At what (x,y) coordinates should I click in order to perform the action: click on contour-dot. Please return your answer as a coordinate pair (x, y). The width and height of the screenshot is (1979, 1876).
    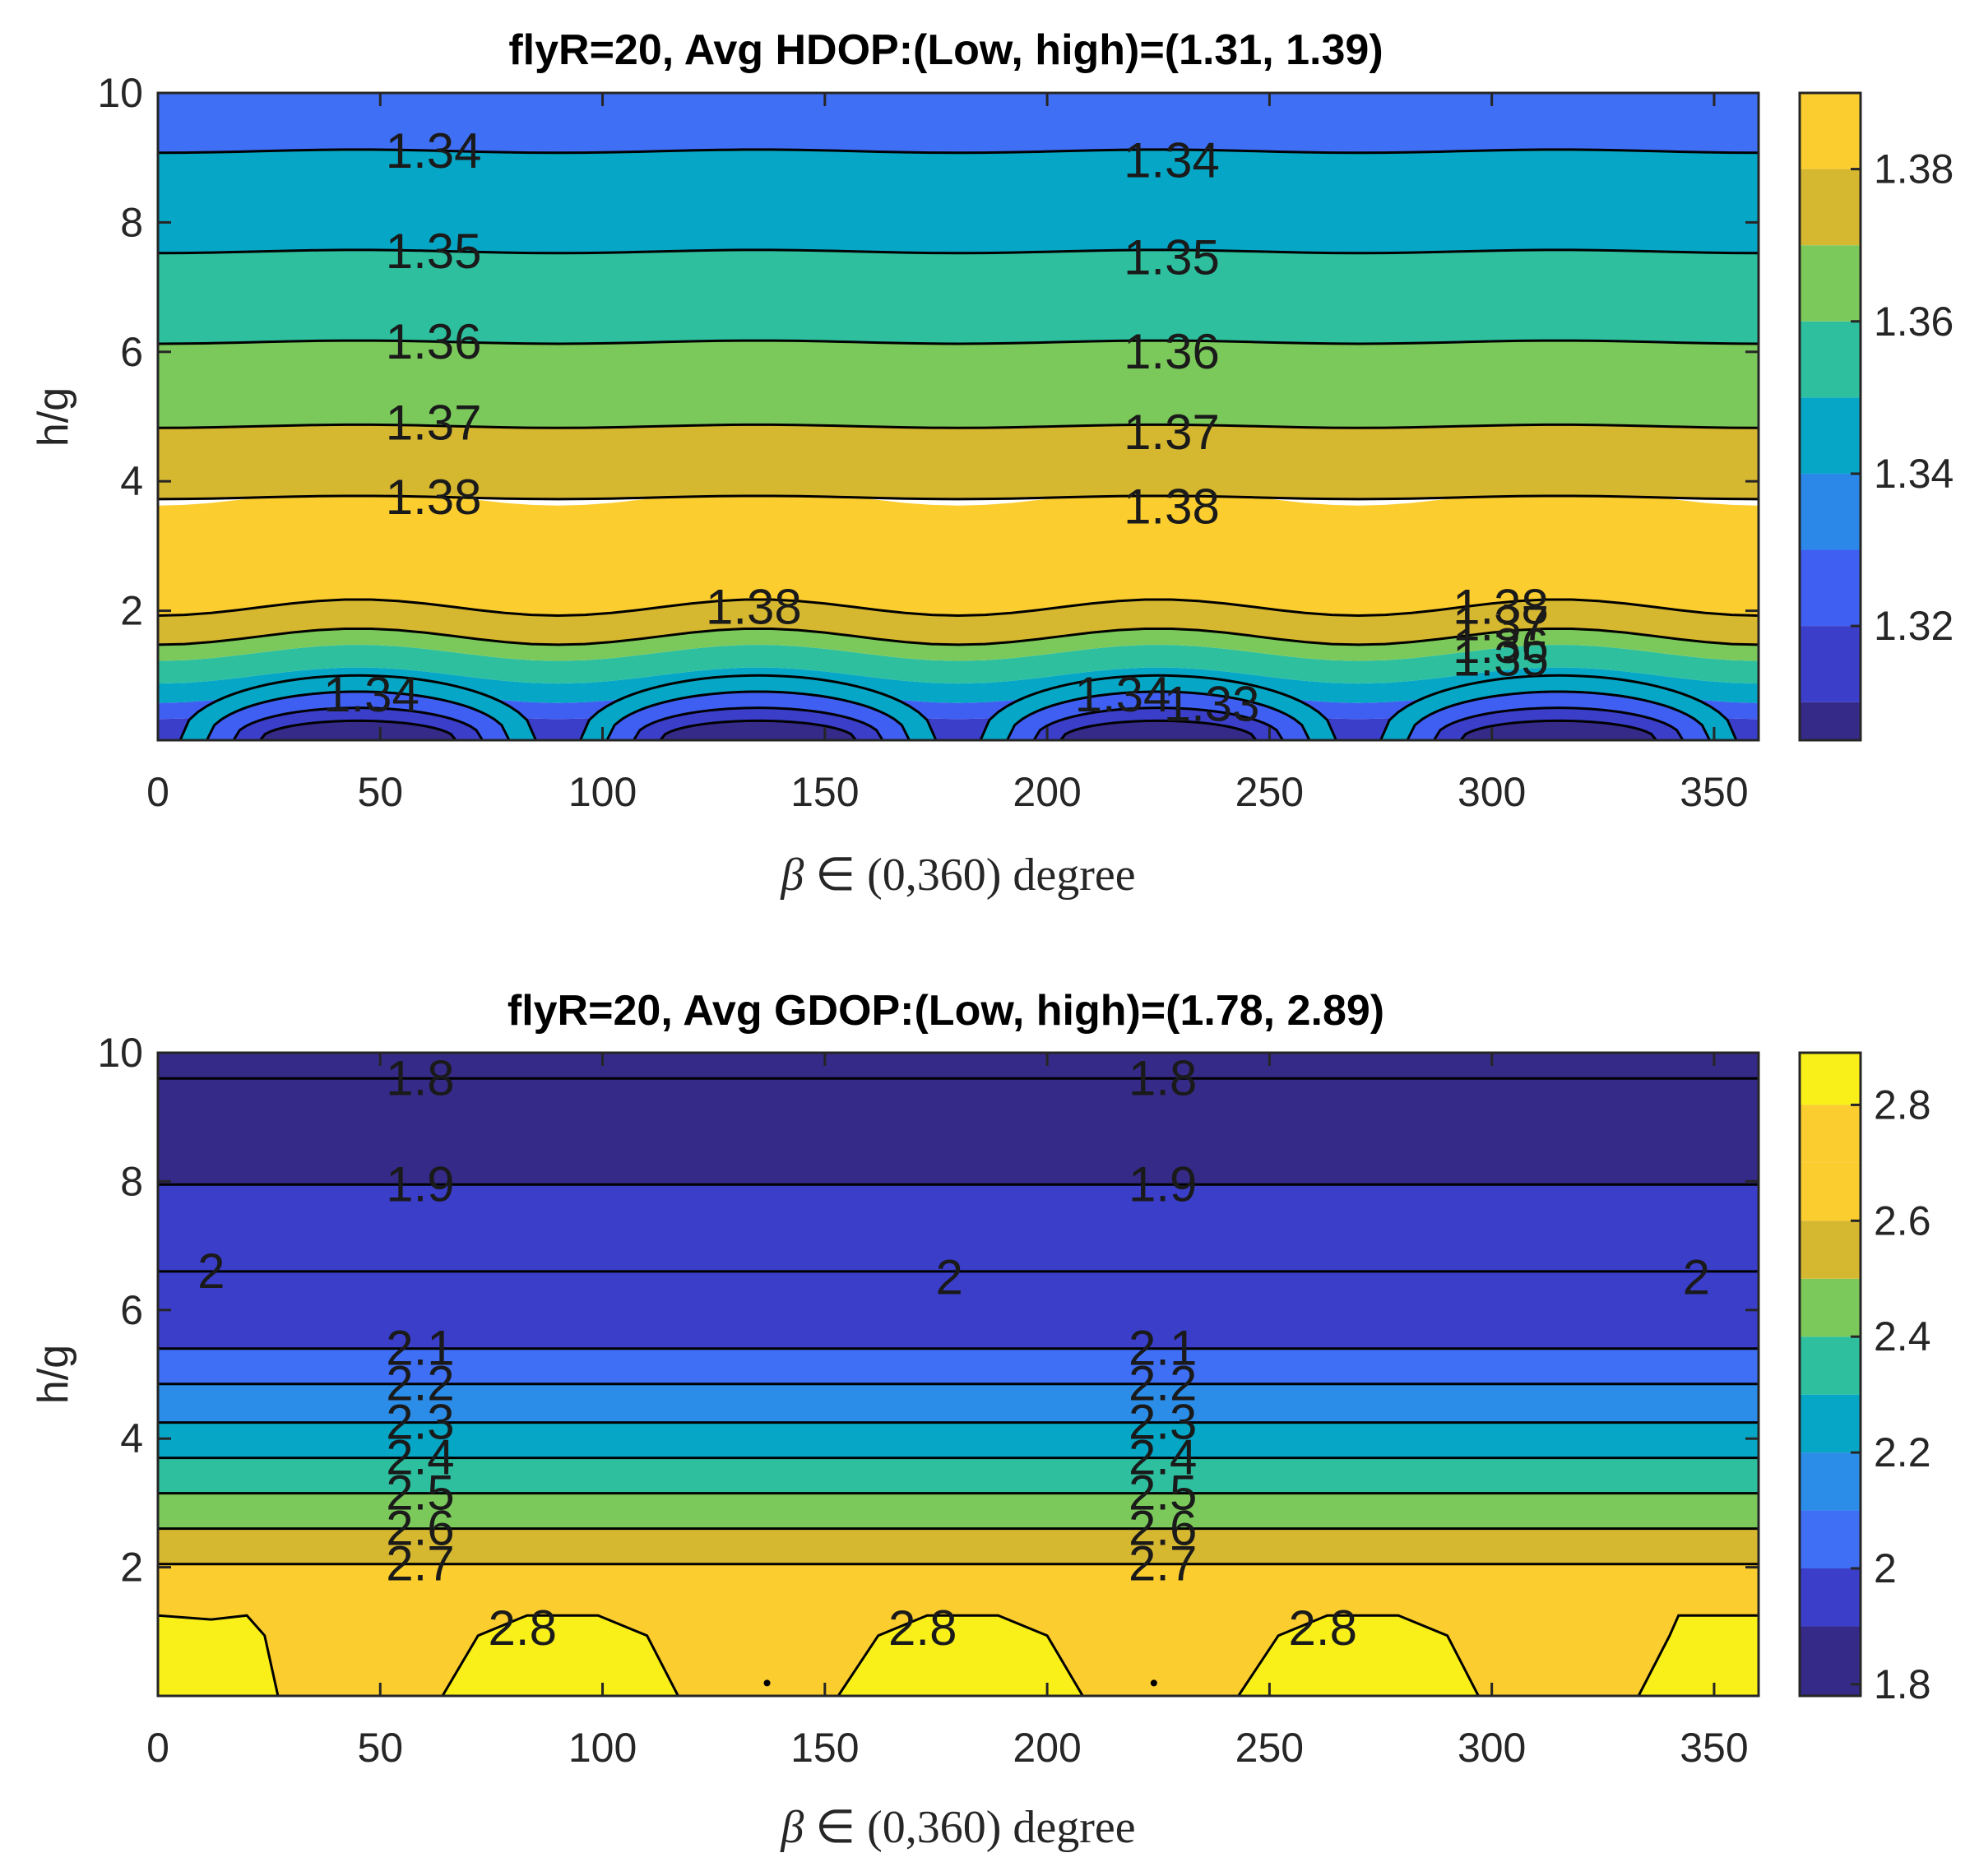
    Looking at the image, I should click on (1153, 1683).